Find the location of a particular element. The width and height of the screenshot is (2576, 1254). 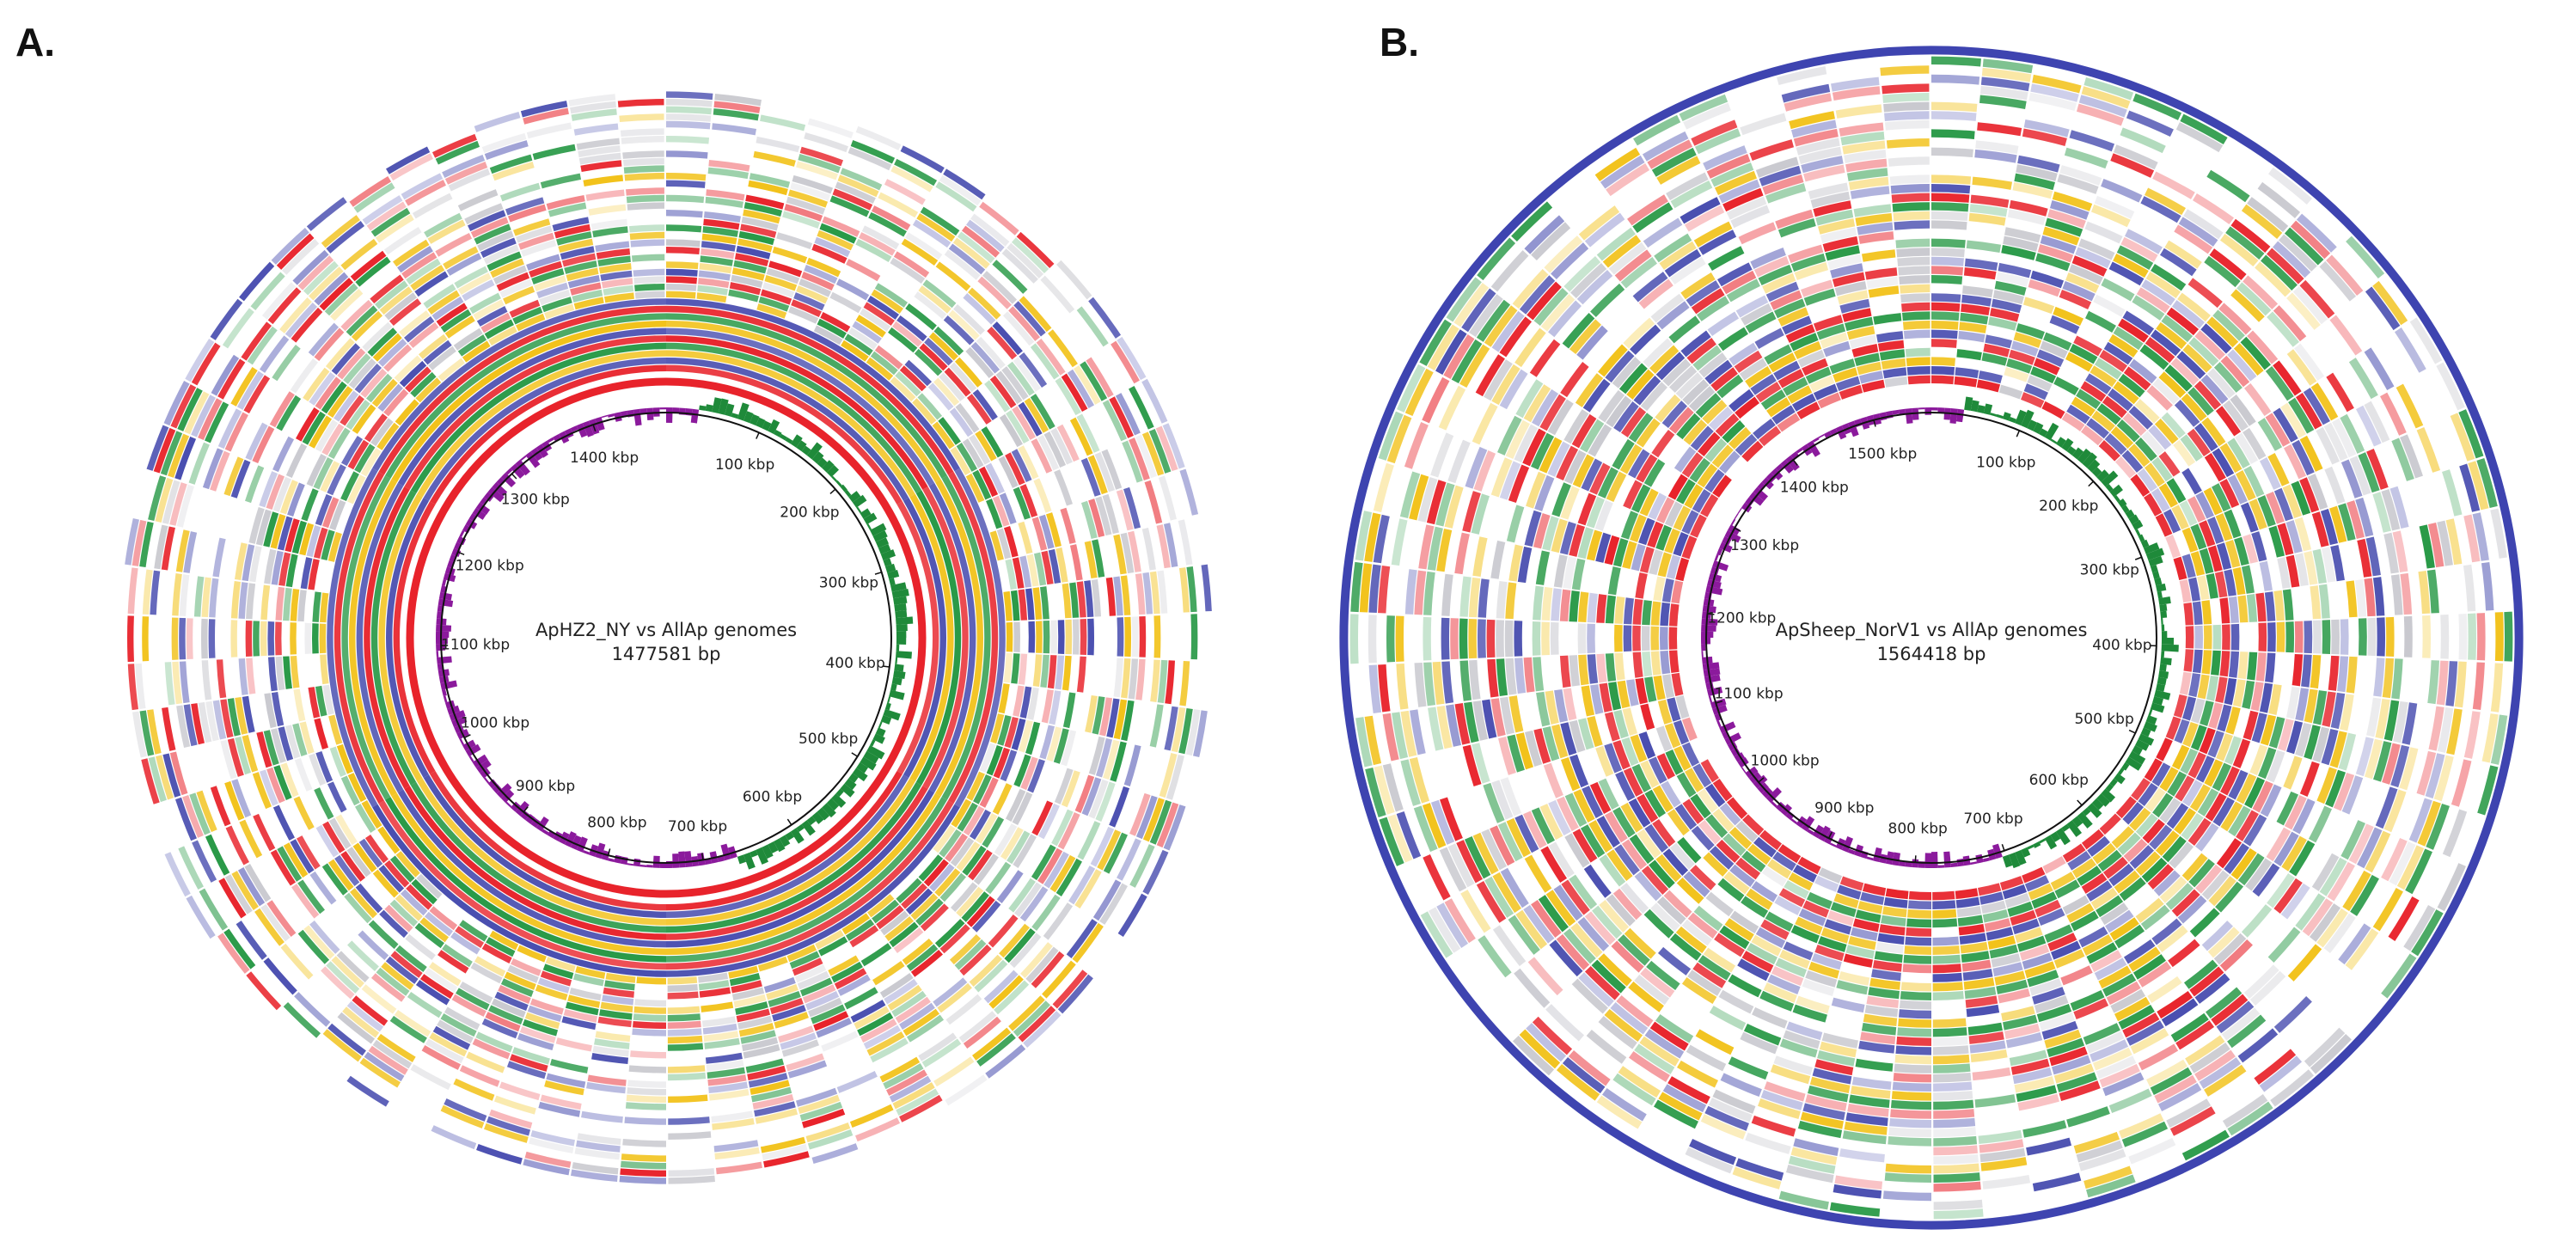

panel-a-label: A. is located at coordinates (35, 42).